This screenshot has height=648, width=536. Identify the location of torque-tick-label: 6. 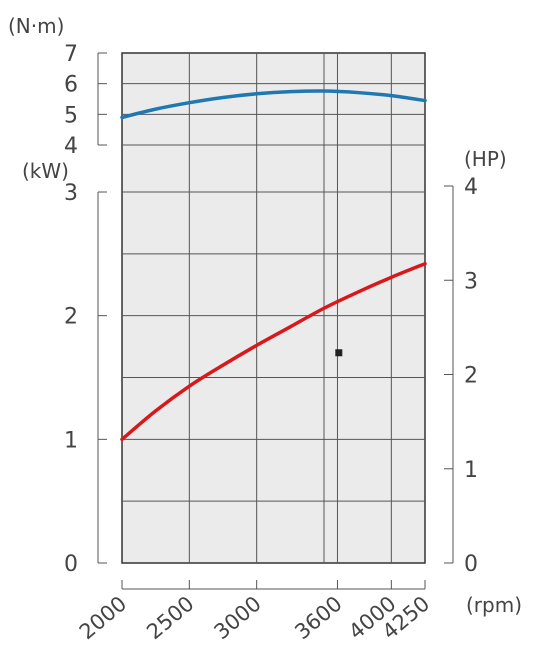
(71, 85).